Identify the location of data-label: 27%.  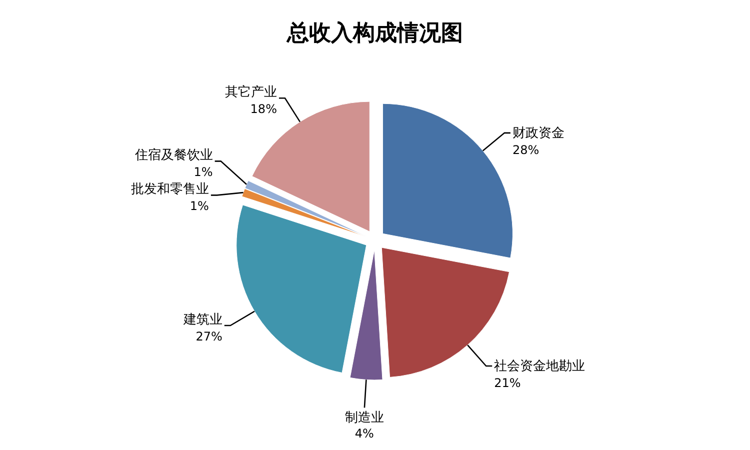
(209, 337).